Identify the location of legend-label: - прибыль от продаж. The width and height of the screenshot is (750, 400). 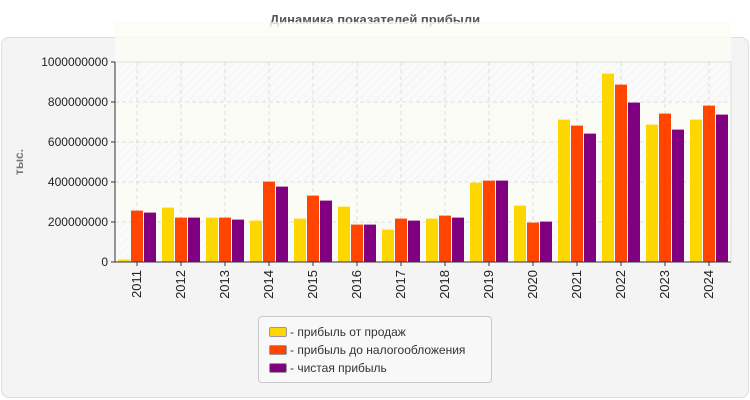
(348, 332).